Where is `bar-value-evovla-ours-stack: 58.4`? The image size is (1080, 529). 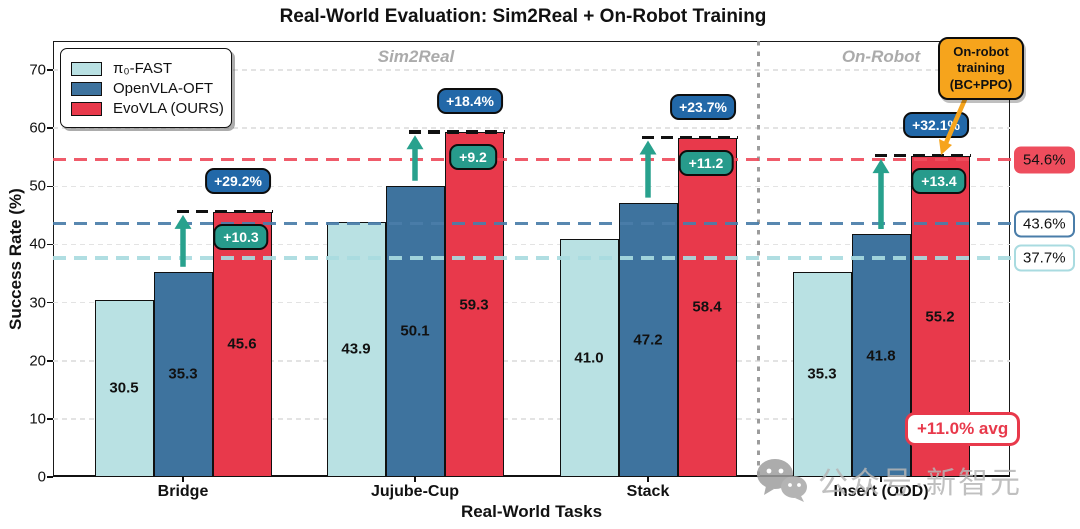
bar-value-evovla-ours-stack: 58.4 is located at coordinates (707, 307).